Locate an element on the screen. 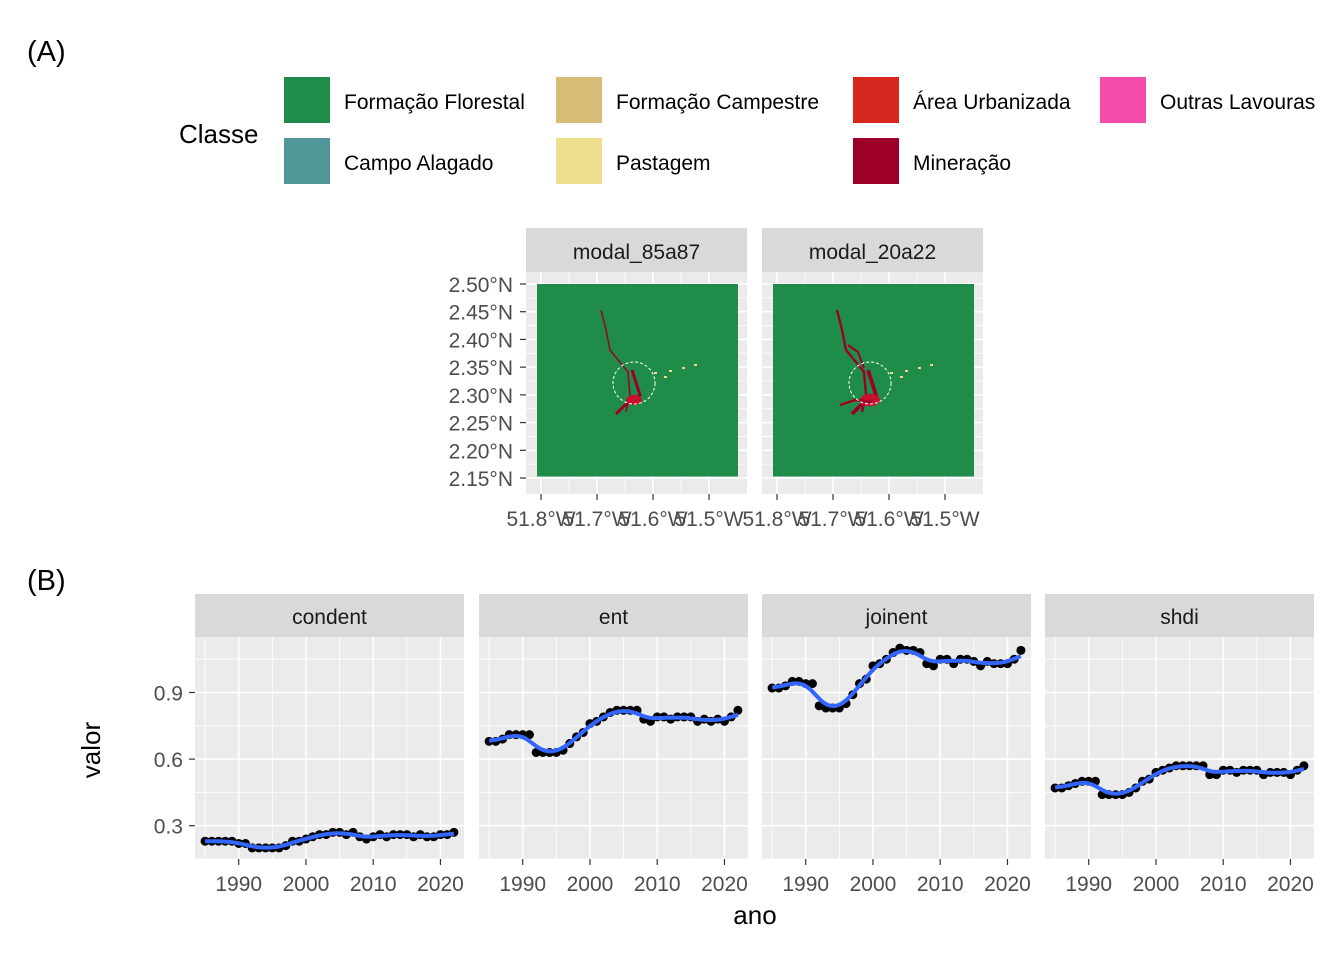 This screenshot has width=1344, height=960. y-tick-label: 2.15°N is located at coordinates (481, 479).